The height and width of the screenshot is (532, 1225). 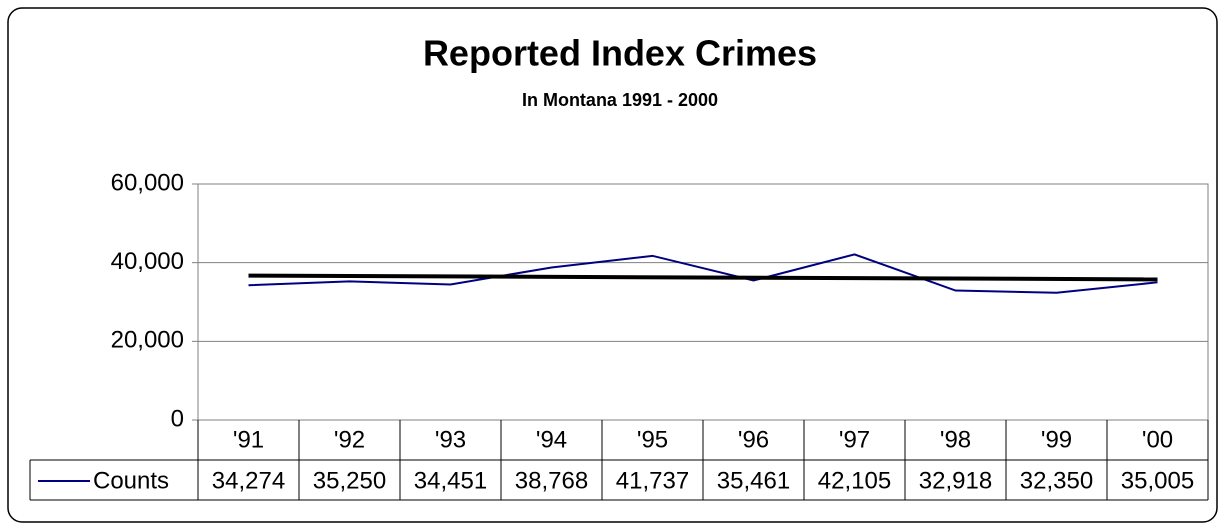 What do you see at coordinates (854, 439) in the screenshot?
I see `x-tick-label: '97` at bounding box center [854, 439].